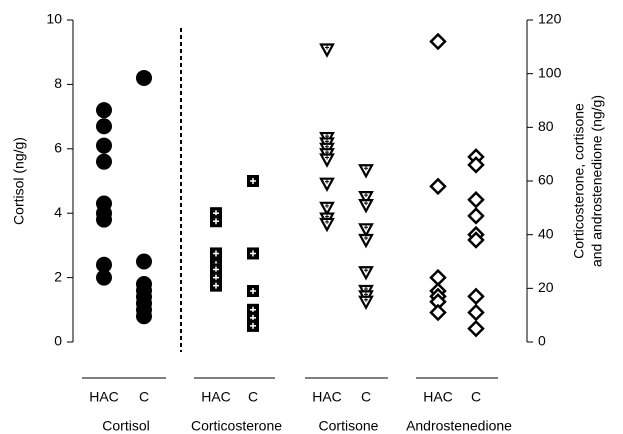  Describe the element at coordinates (542, 341) in the screenshot. I see `y2-tick-label: 0` at that location.